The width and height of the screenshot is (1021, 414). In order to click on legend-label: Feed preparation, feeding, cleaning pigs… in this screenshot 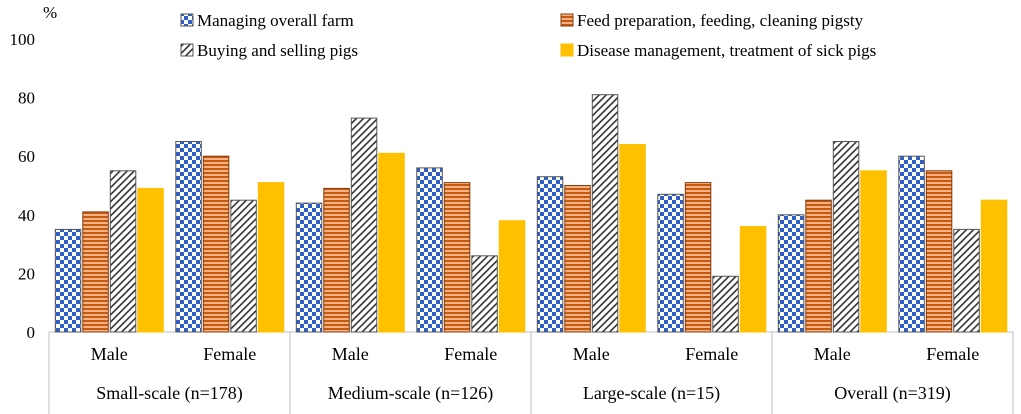, I will do `click(720, 20)`.